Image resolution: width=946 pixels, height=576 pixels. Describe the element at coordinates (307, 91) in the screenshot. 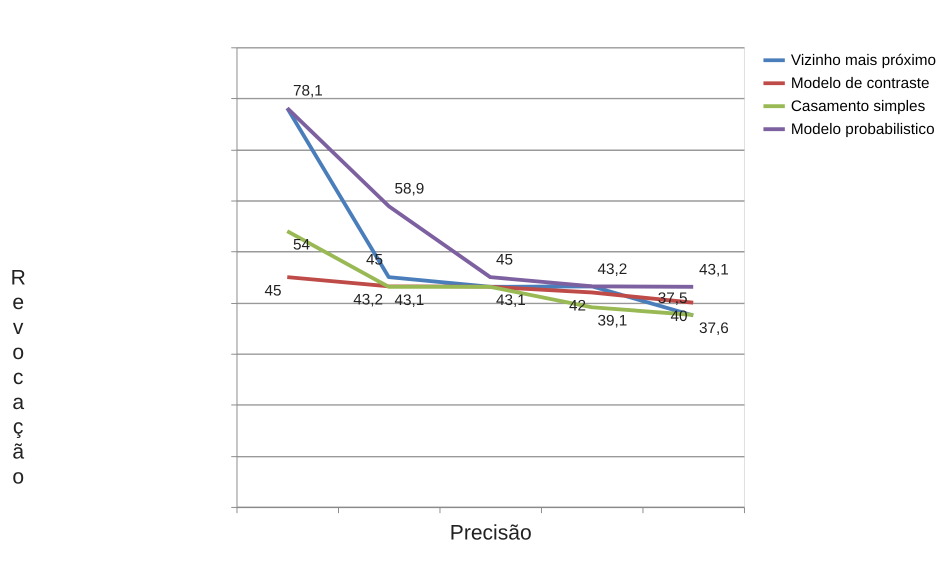

I see `data-label: 78,1` at that location.